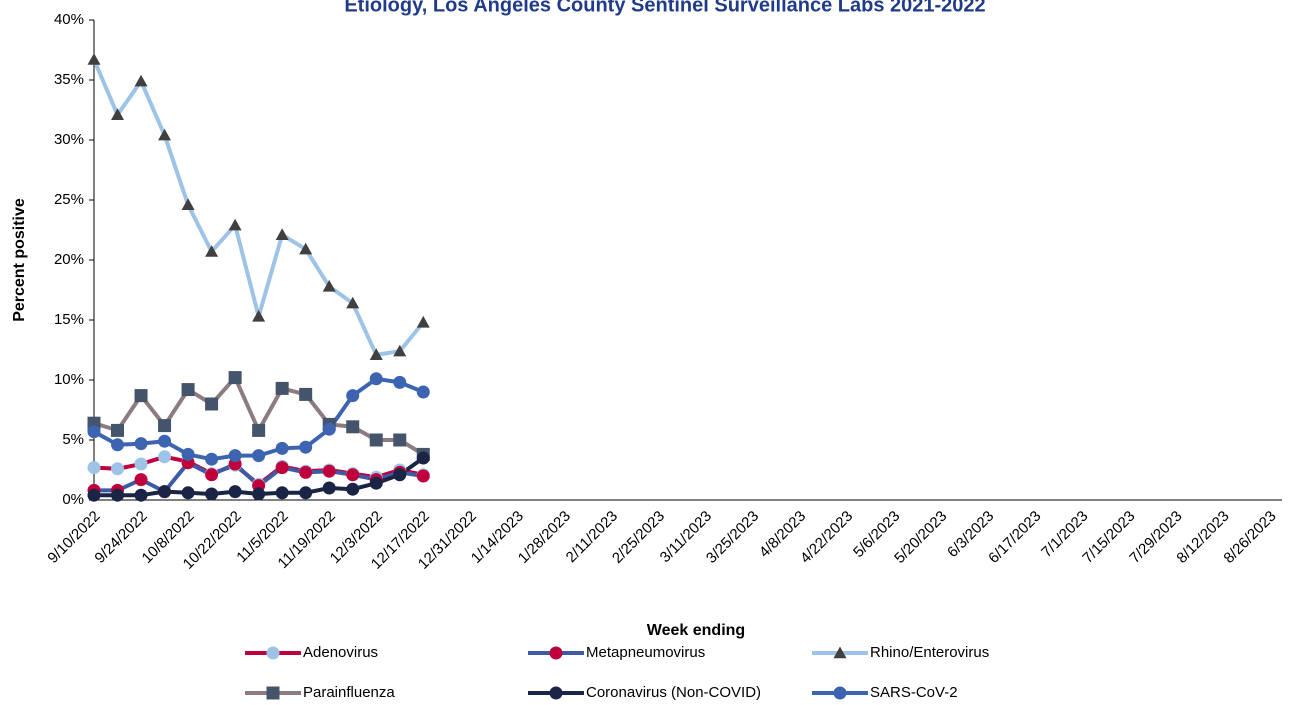 The width and height of the screenshot is (1298, 705). What do you see at coordinates (349, 692) in the screenshot?
I see `legend-label: Parainfluenza` at bounding box center [349, 692].